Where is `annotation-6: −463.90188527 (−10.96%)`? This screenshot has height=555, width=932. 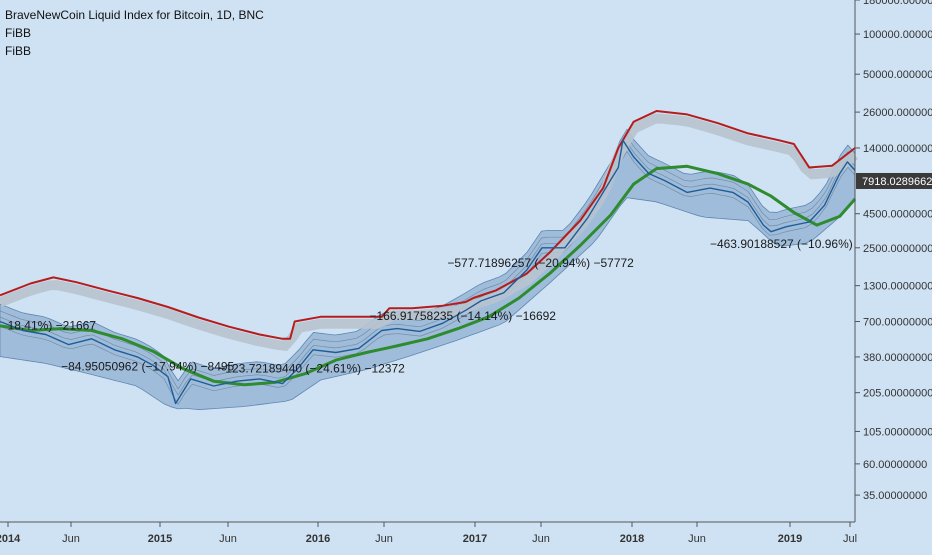
annotation-6: −463.90188527 (−10.96%) is located at coordinates (781, 244).